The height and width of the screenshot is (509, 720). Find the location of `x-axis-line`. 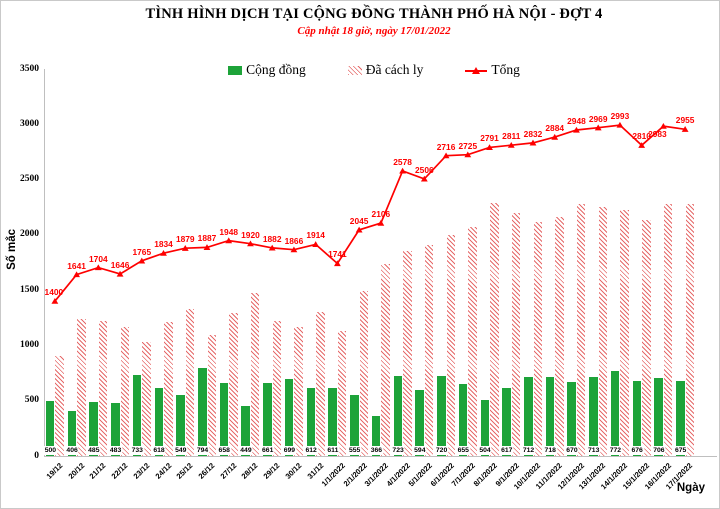

x-axis-line is located at coordinates (380, 456).